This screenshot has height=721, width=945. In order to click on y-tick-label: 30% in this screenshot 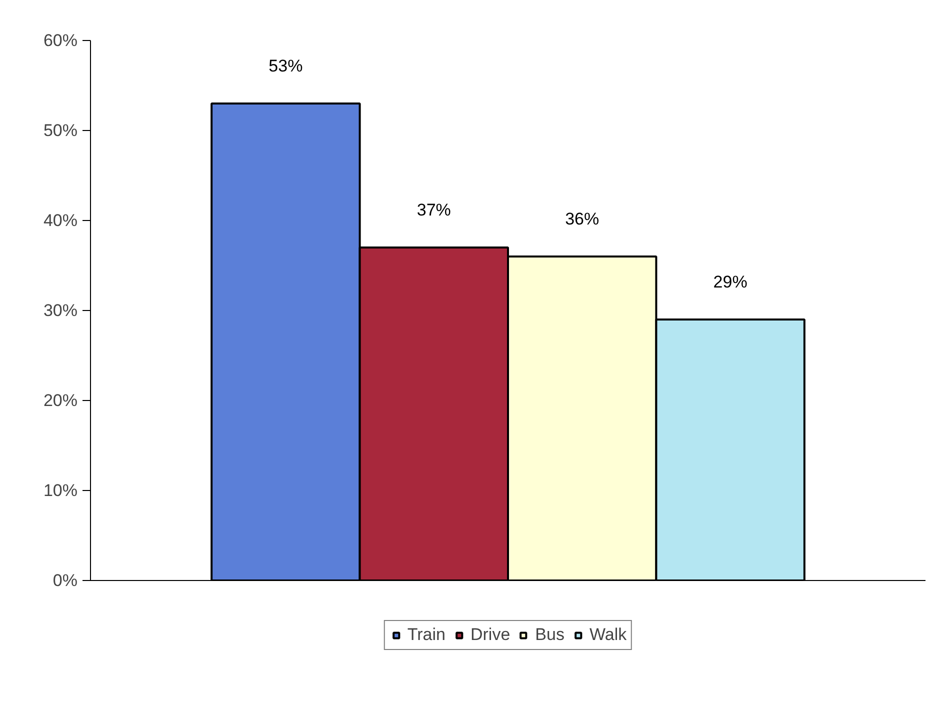, I will do `click(60, 310)`.